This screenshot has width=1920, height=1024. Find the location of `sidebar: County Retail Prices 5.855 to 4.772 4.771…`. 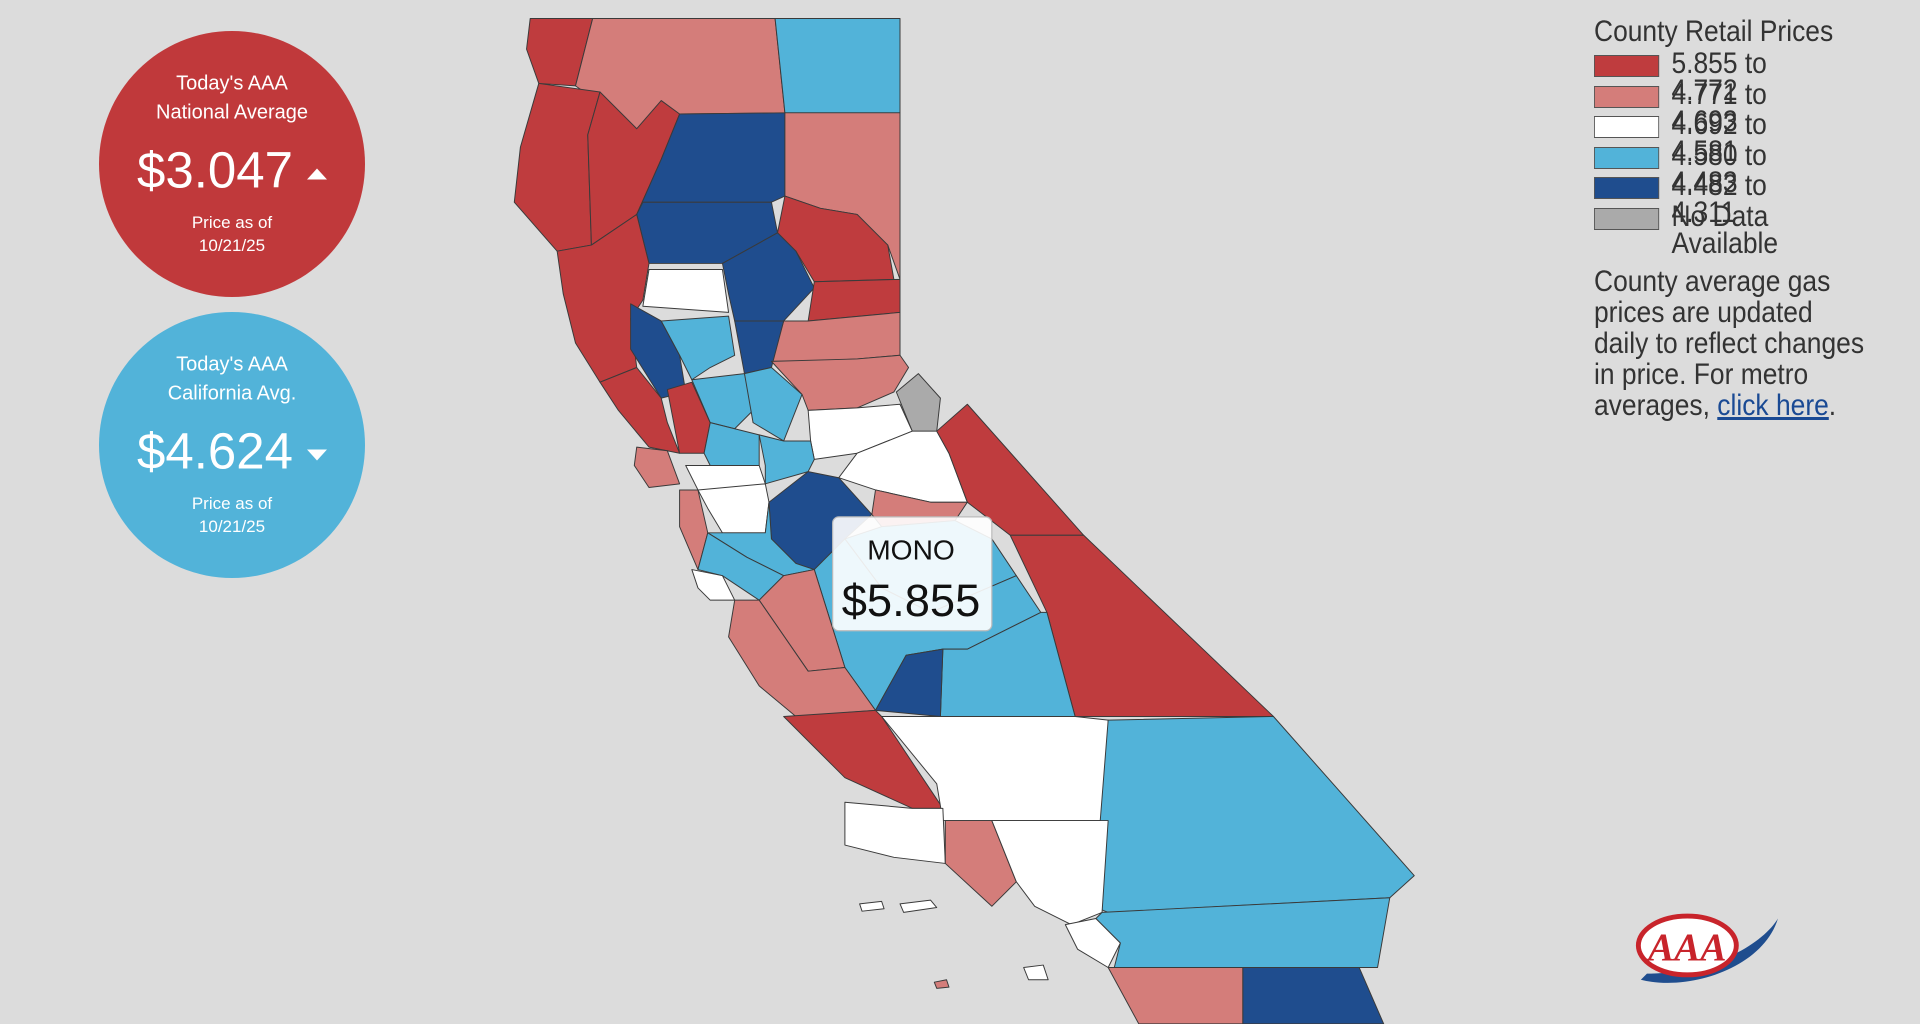

sidebar: County Retail Prices 5.855 to 4.772 4.771… is located at coordinates (1735, 217).